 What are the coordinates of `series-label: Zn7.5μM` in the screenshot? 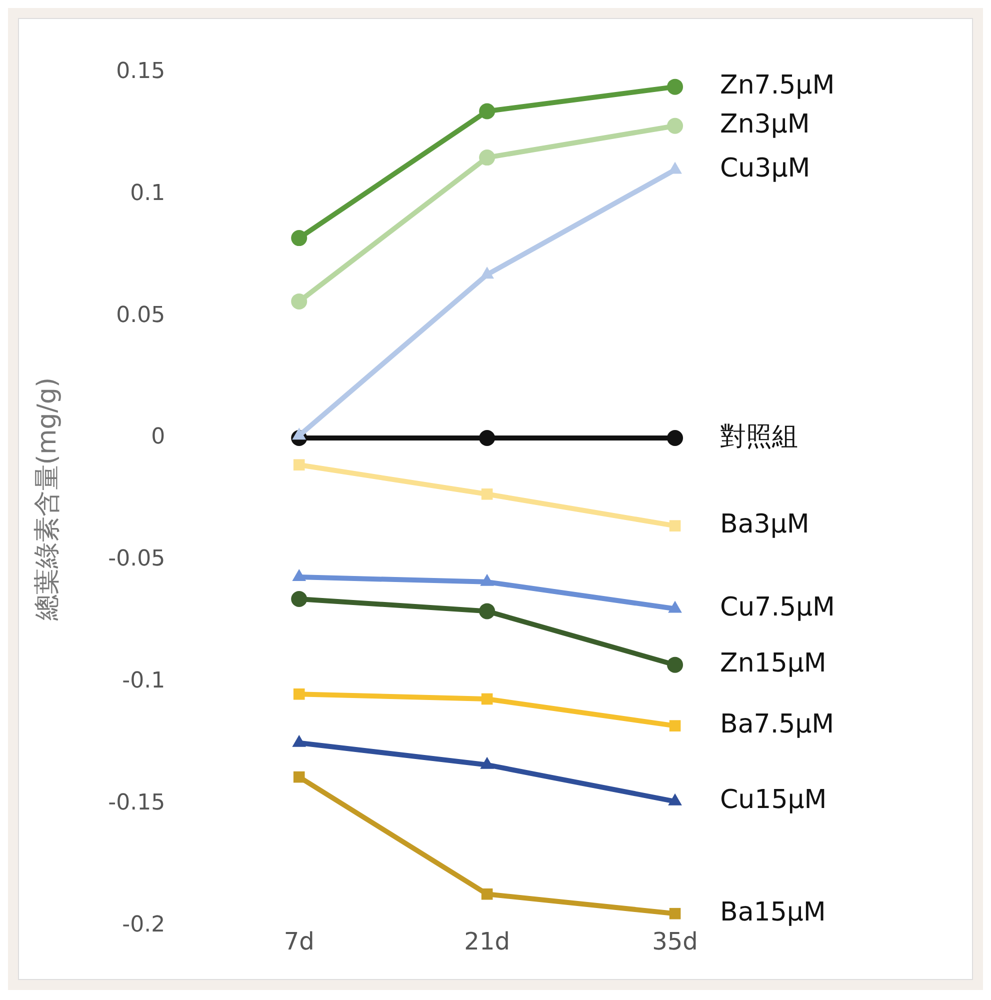 It's located at (777, 85).